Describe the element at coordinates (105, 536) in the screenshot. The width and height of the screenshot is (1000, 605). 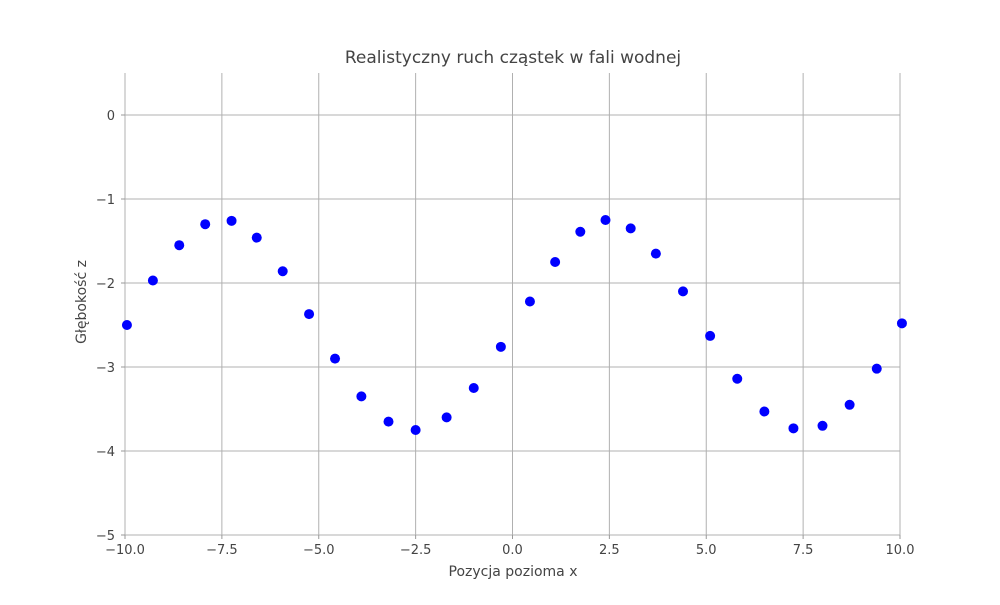
I see `y-tick-label: −5` at that location.